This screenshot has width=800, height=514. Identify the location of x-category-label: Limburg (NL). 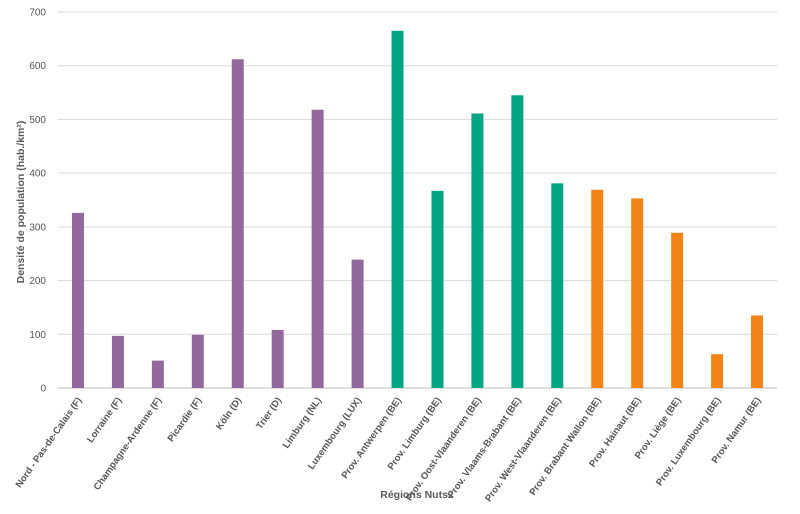
(302, 422).